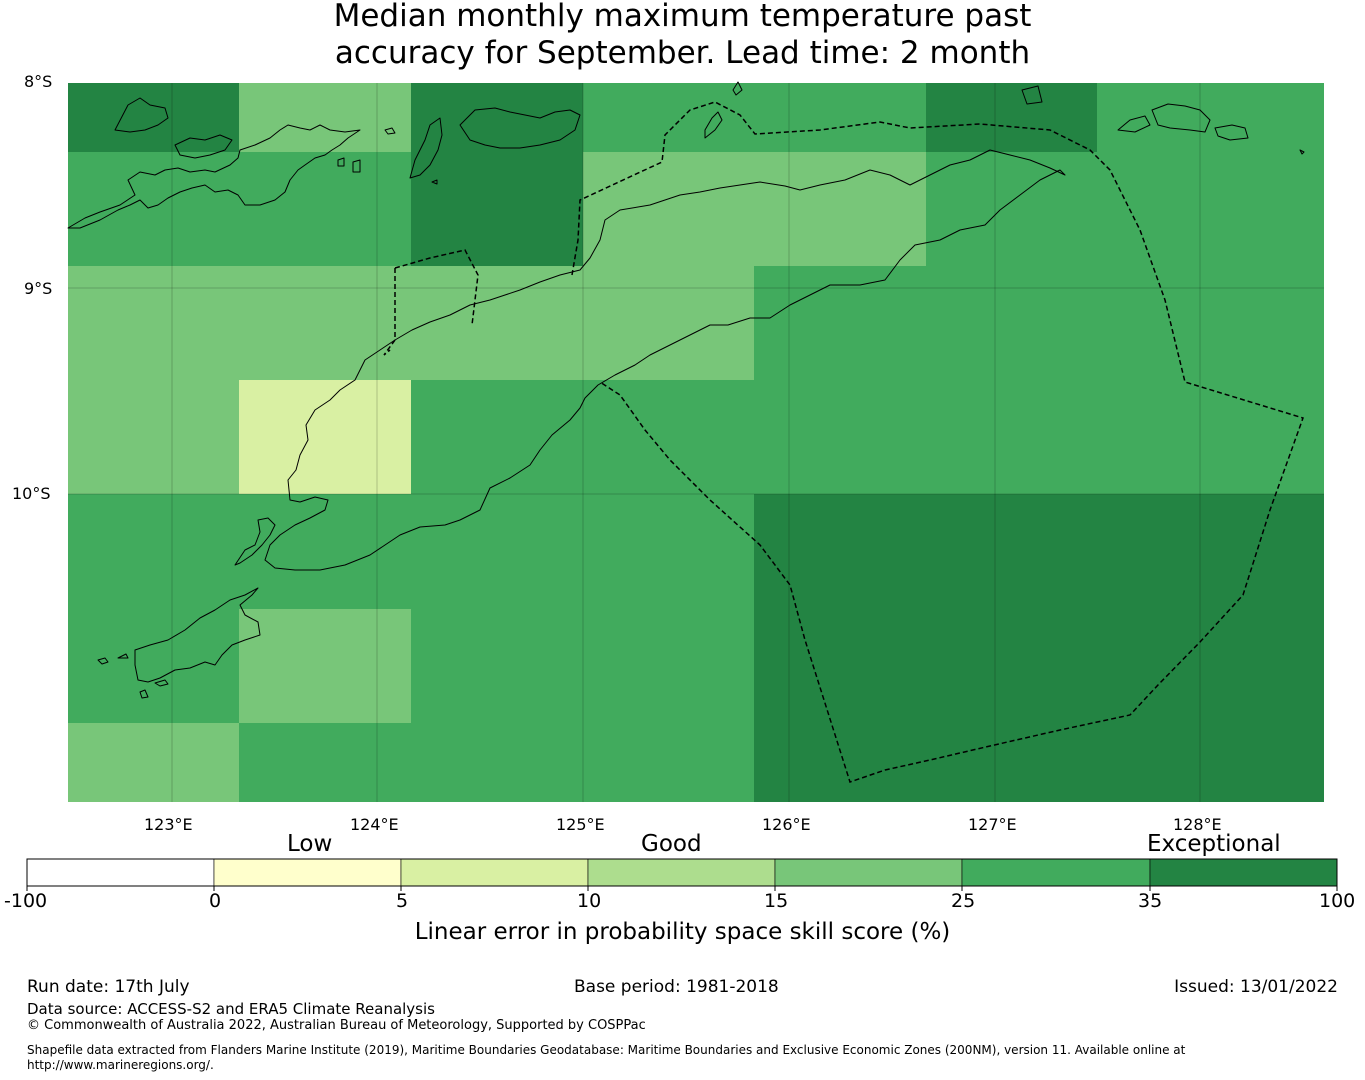 This screenshot has height=1080, width=1365. What do you see at coordinates (963, 901) in the screenshot?
I see `tick-label: 25` at bounding box center [963, 901].